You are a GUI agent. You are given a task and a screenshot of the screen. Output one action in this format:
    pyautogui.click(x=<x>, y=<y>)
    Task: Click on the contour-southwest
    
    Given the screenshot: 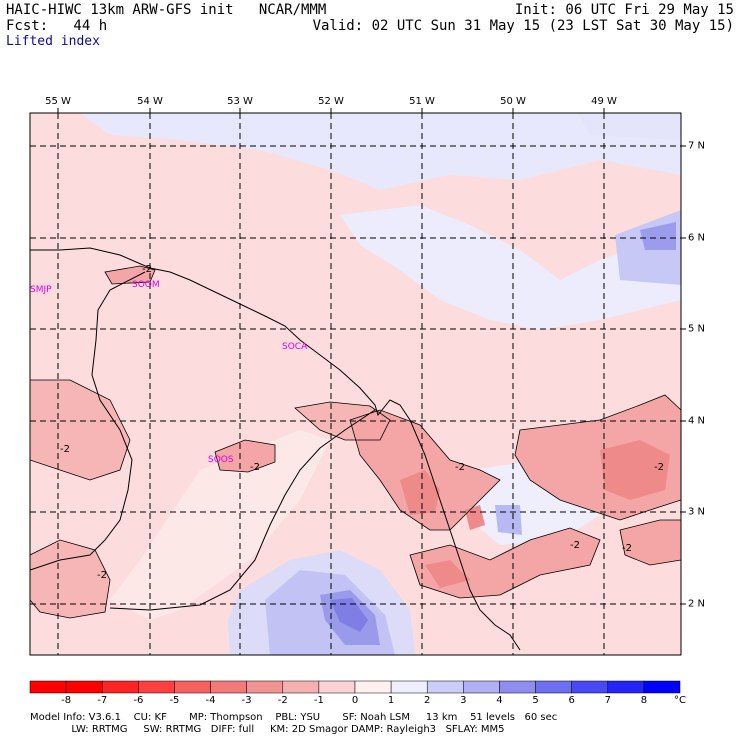 What is the action you would take?
    pyautogui.click(x=70, y=579)
    